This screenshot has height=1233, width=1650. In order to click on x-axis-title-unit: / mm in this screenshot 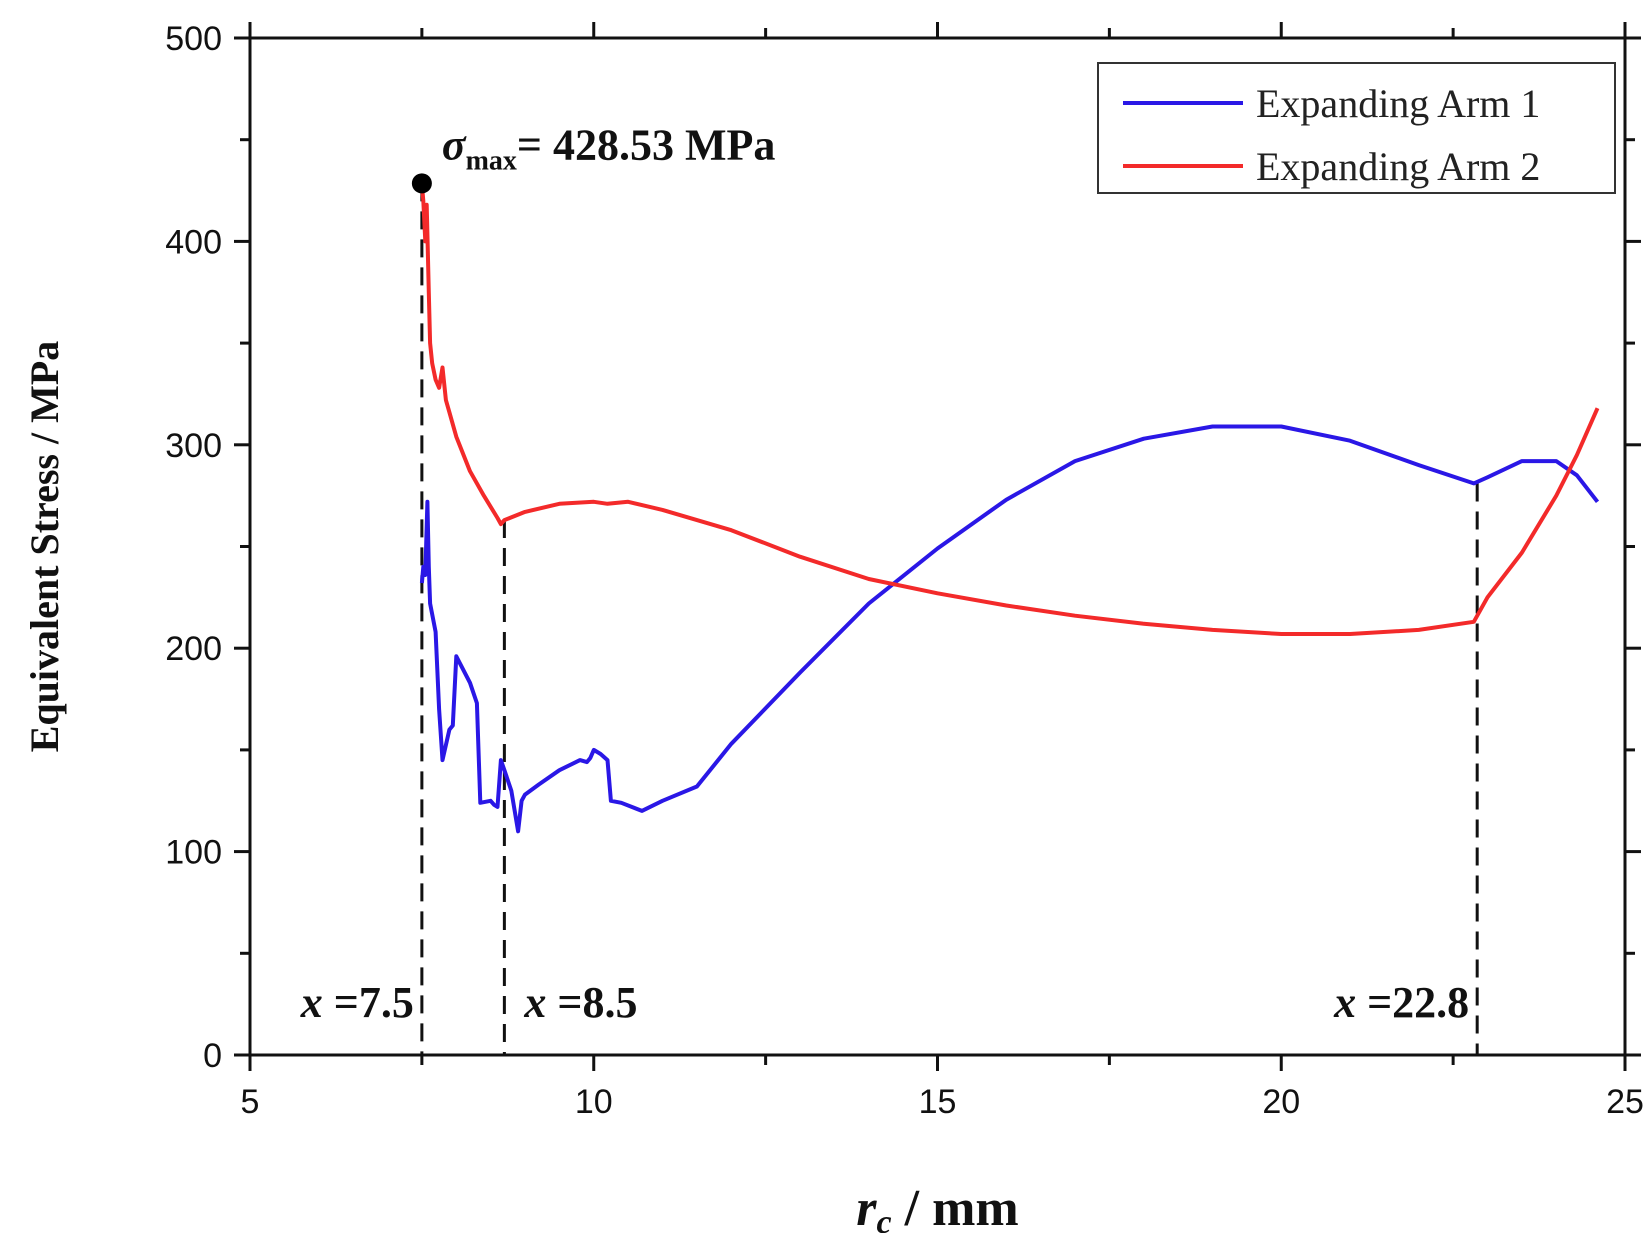, I will do `click(955, 1206)`.